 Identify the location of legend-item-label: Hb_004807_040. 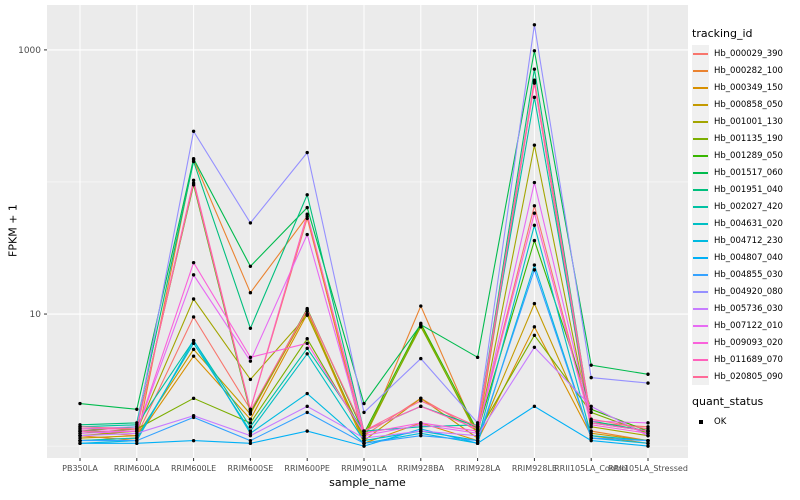
(748, 257).